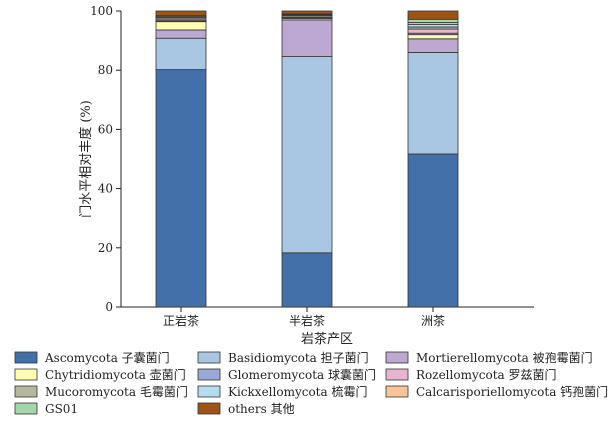 This screenshot has width=609, height=423. I want to click on x-tick-label: 洲茶, so click(433, 320).